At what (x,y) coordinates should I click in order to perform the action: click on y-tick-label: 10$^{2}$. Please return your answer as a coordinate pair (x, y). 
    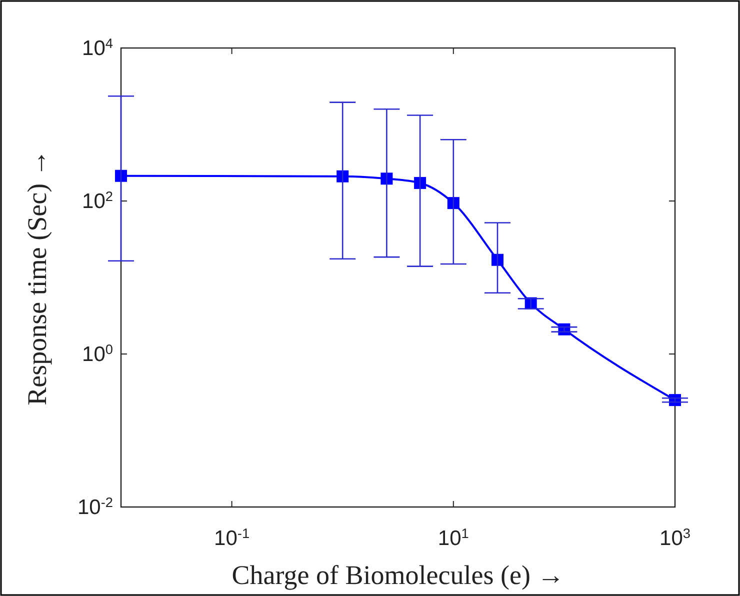
    Looking at the image, I should click on (97, 200).